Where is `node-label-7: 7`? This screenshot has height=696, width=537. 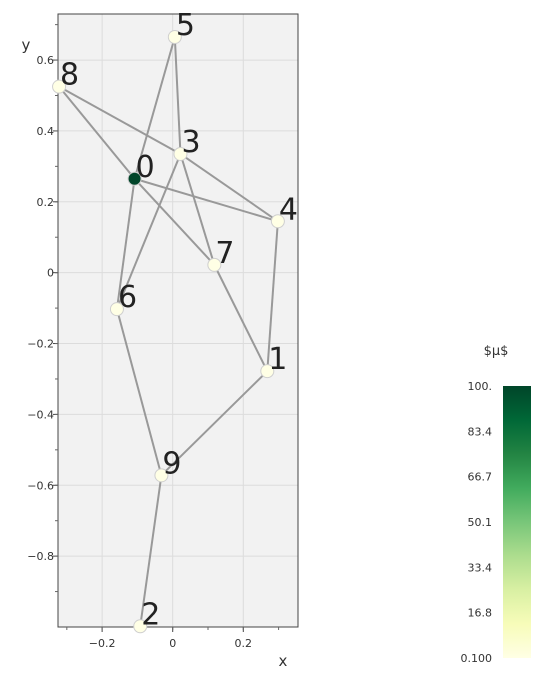 node-label-7: 7 is located at coordinates (224, 253).